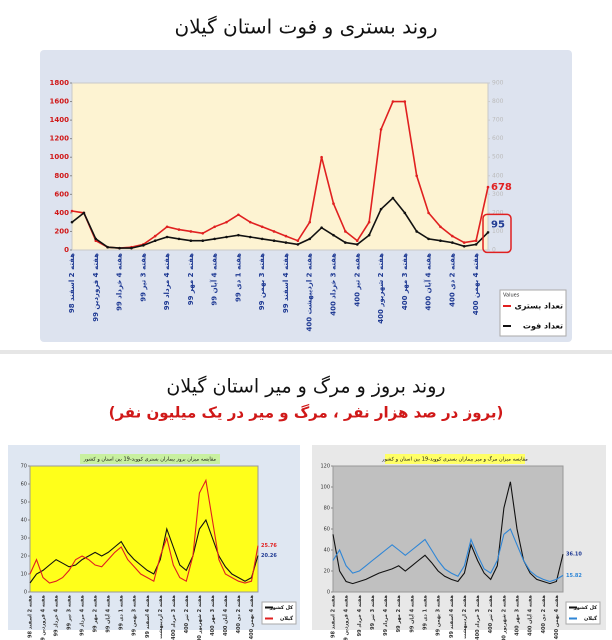  I want to click on end-value-label: 25.76, so click(269, 546).